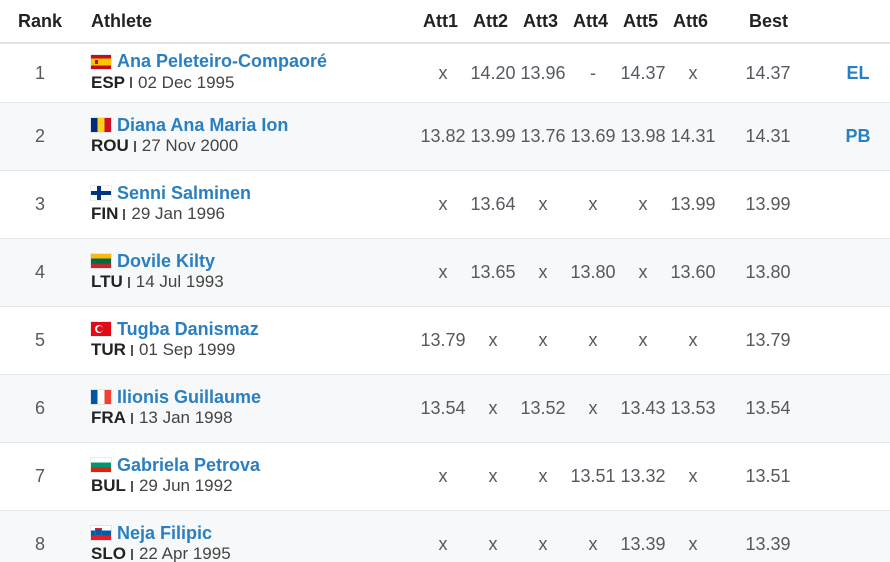  I want to click on attempt-4-cell: 13.80, so click(593, 272).